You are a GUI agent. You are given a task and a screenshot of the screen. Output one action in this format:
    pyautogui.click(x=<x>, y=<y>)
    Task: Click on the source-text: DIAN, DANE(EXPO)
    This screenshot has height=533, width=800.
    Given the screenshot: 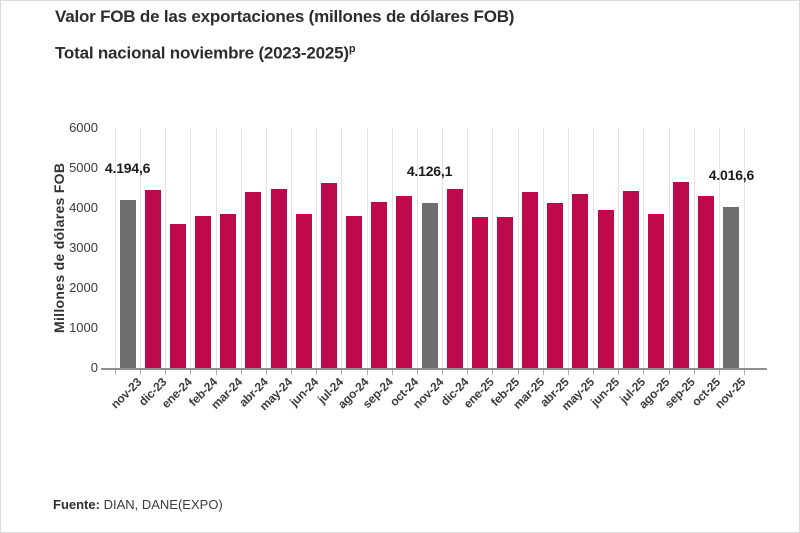 What is the action you would take?
    pyautogui.click(x=163, y=504)
    